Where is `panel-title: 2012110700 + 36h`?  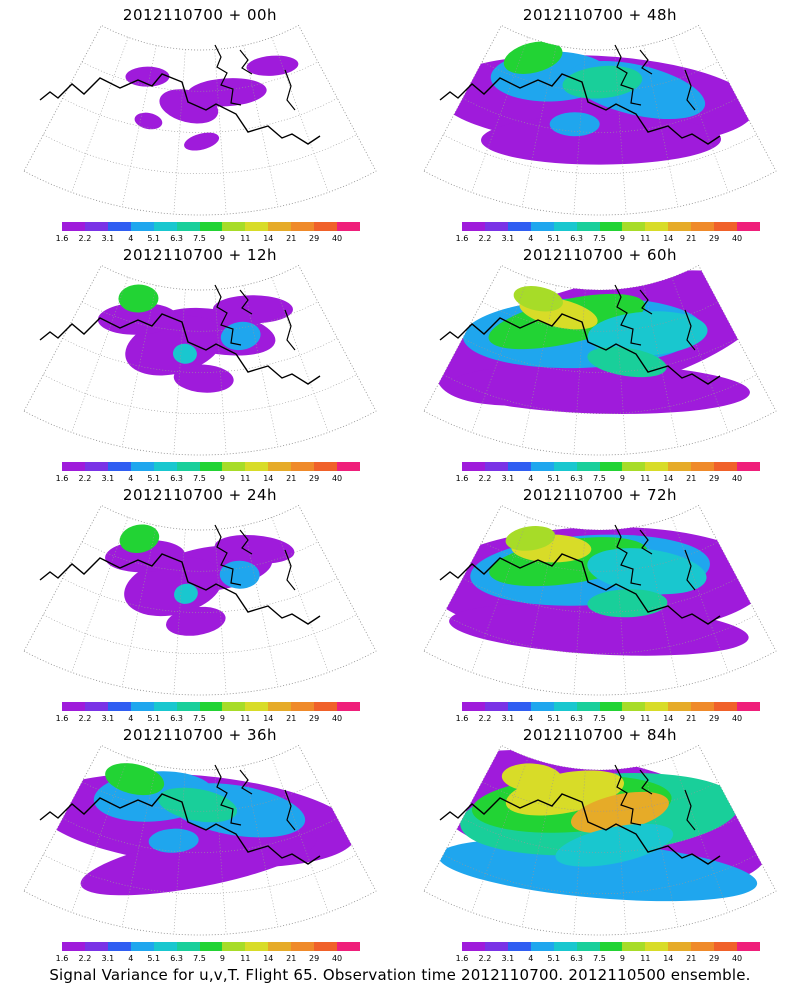
panel-title: 2012110700 + 36h is located at coordinates (200, 735).